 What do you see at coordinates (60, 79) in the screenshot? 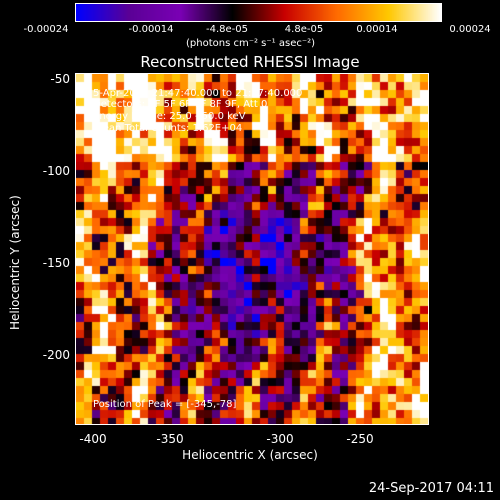
I see `y-tick-label: -50` at bounding box center [60, 79].